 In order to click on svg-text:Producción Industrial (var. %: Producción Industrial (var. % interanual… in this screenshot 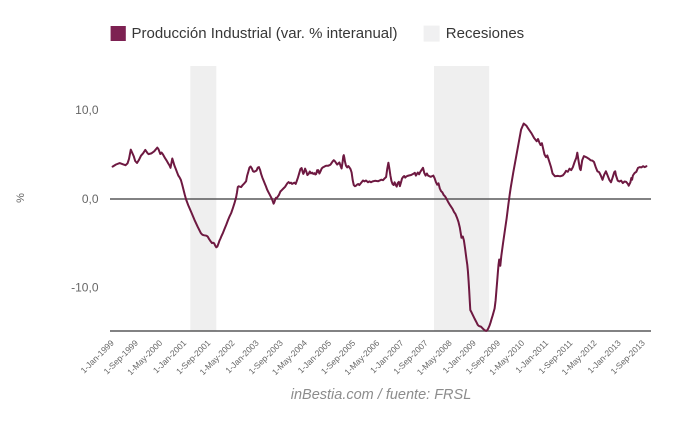, I will do `click(265, 33)`.